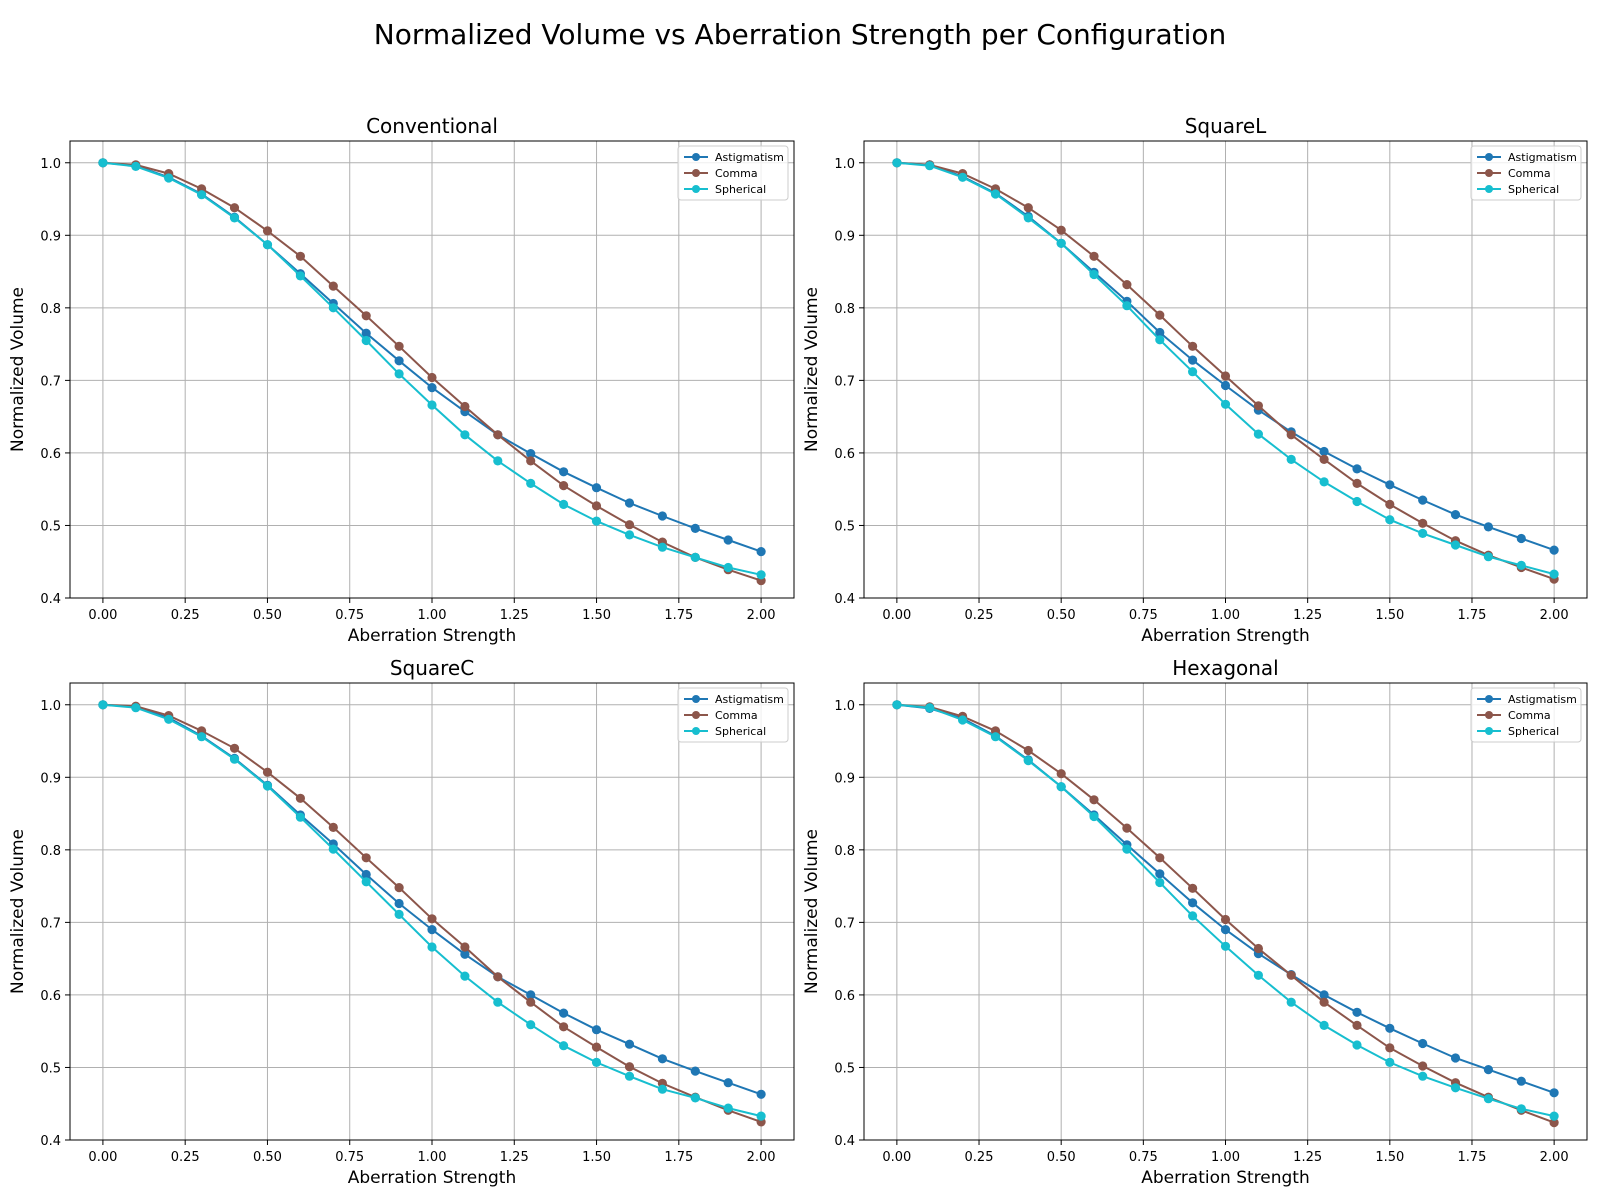 The width and height of the screenshot is (1600, 1200). I want to click on x-axis-label: Aberration Strength, so click(432, 1178).